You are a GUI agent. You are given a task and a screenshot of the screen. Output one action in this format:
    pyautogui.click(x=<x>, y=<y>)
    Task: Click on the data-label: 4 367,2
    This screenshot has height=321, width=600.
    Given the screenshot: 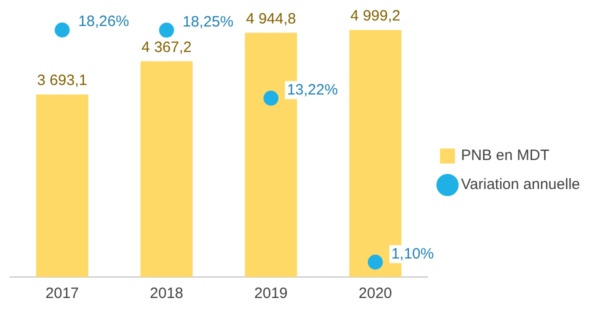 What is the action you would take?
    pyautogui.click(x=167, y=47)
    